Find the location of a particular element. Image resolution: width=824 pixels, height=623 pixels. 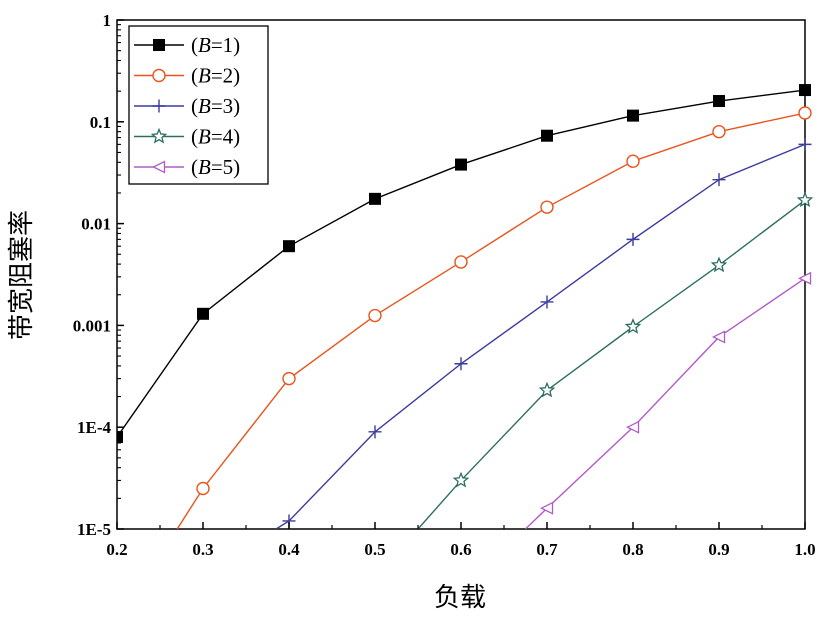

y-tick-label: 1E-5 is located at coordinates (94, 529).